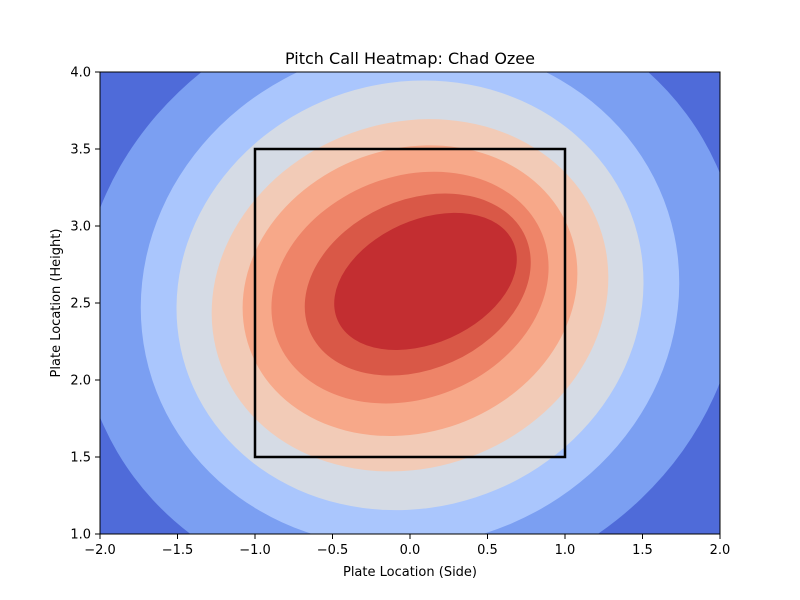 The image size is (800, 600). What do you see at coordinates (80, 381) in the screenshot?
I see `y-tick-label: 2.0` at bounding box center [80, 381].